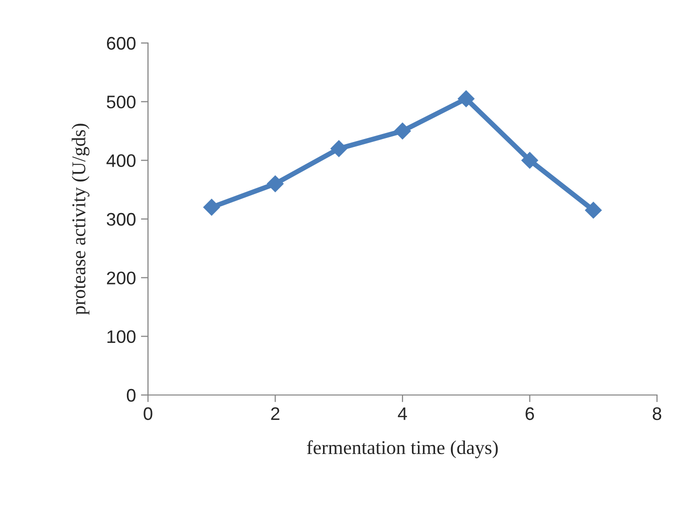  Describe the element at coordinates (121, 337) in the screenshot. I see `y-tick-label: 100` at that location.